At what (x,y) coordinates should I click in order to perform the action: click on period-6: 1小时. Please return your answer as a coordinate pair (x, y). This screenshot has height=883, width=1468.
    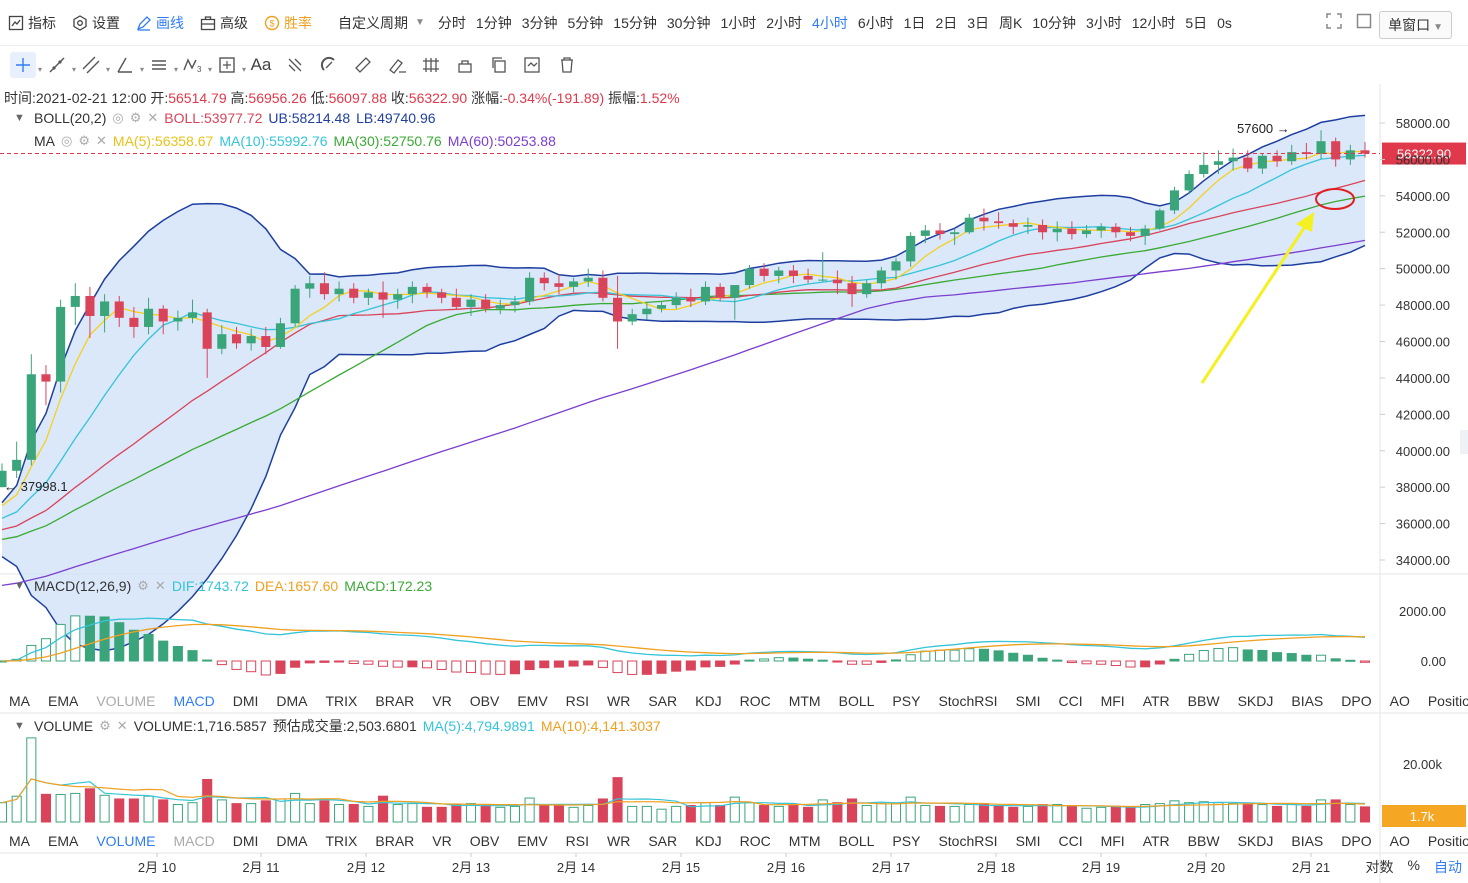
    Looking at the image, I should click on (738, 22).